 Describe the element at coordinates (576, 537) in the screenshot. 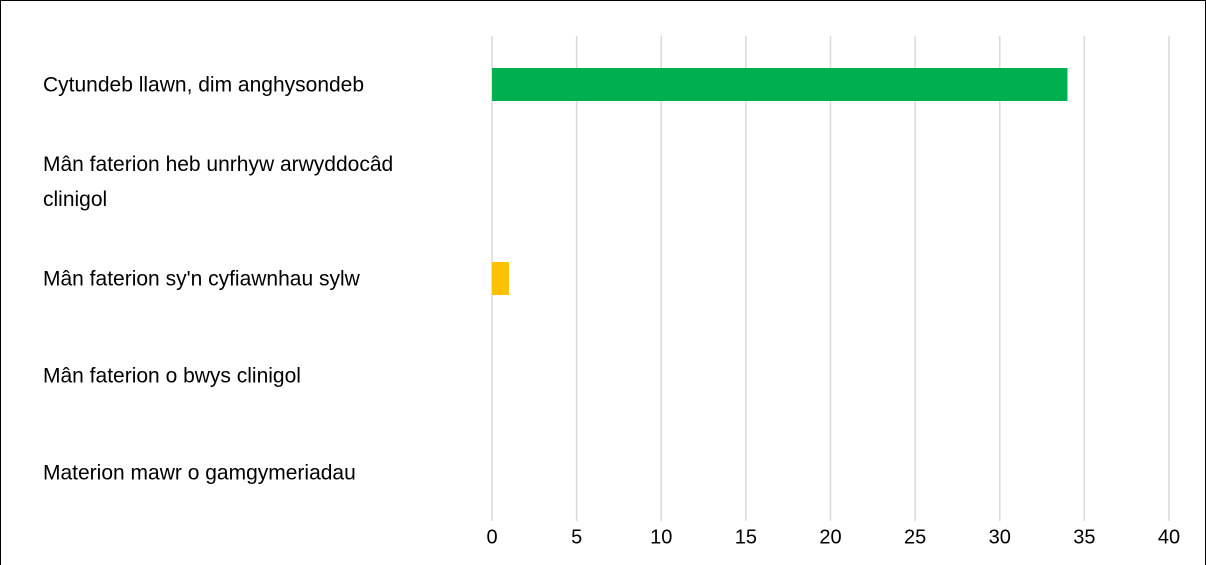

I see `x-tick-label: 5` at that location.